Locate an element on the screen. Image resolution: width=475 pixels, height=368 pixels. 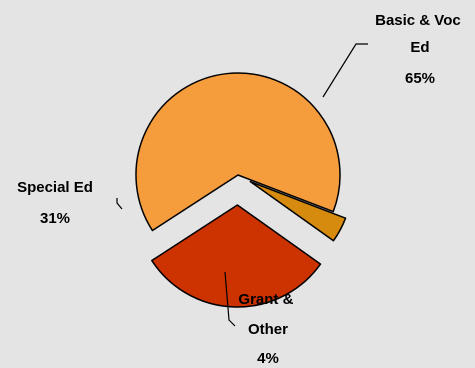
leader-line-special-ed is located at coordinates (119, 204).